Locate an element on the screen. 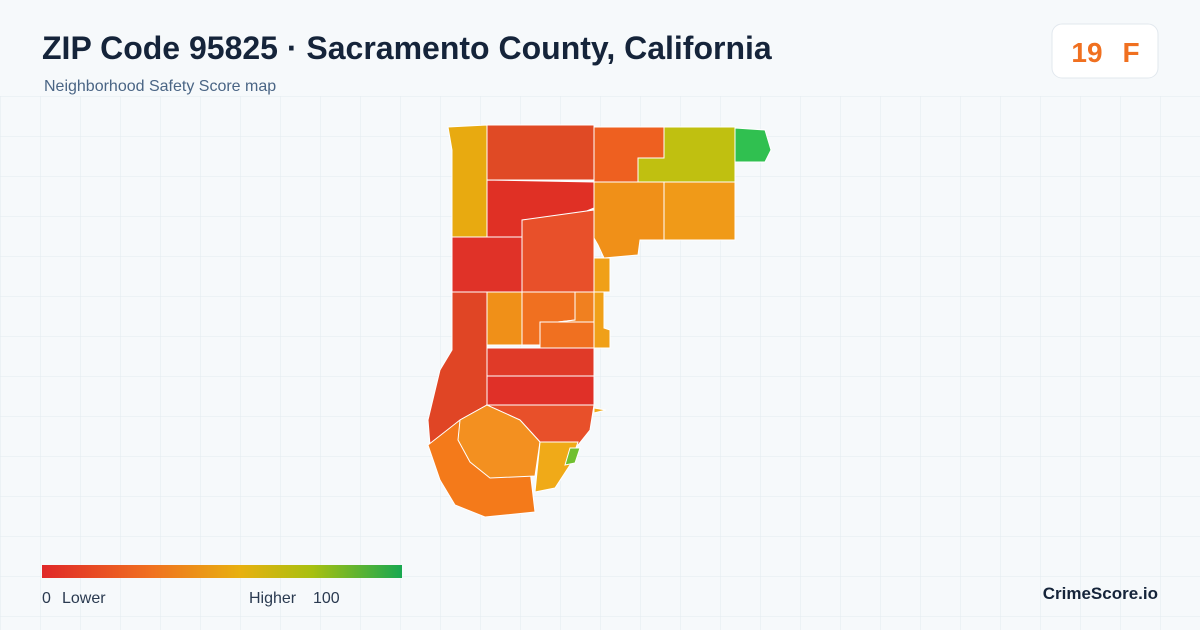 The height and width of the screenshot is (630, 1200). score-badge: 19 F is located at coordinates (1105, 51).